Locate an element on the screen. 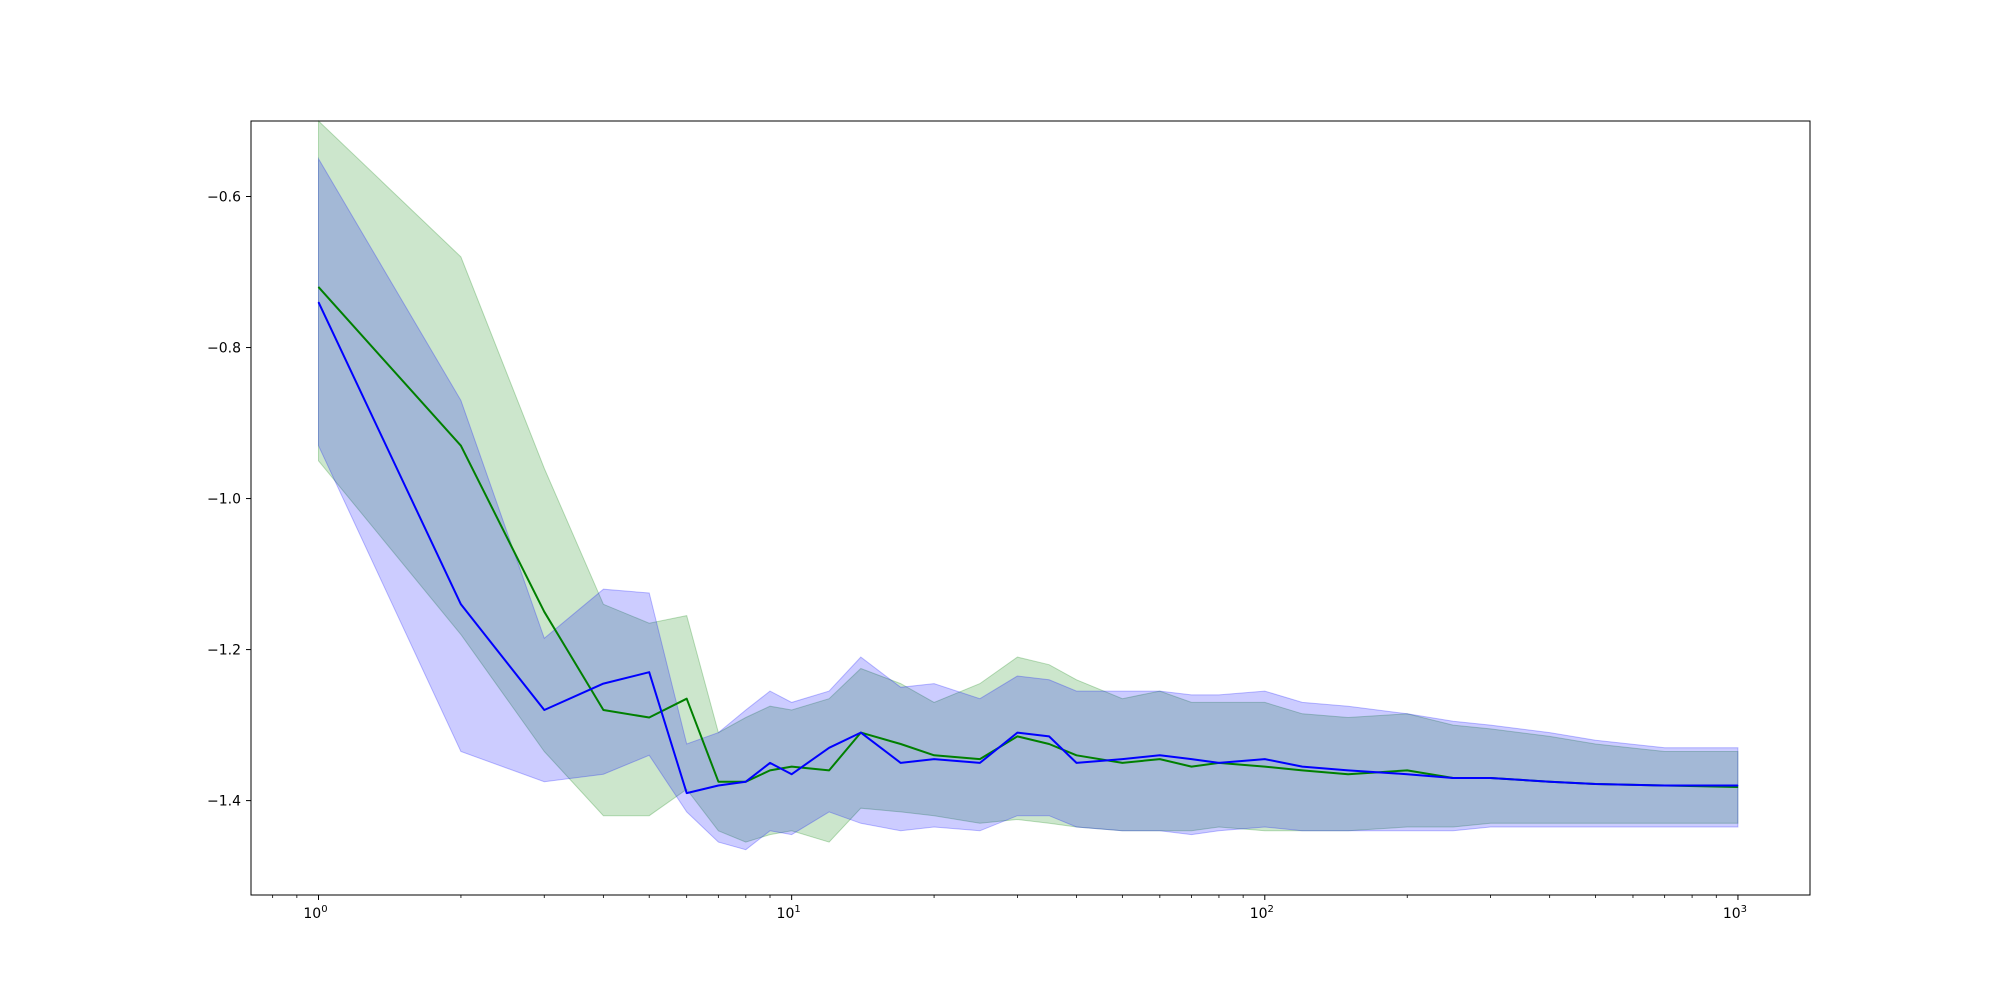 The height and width of the screenshot is (1000, 2000). y-axis: −0.6 −0.8 −1.0 −1.2 −1.4 is located at coordinates (229, 500).